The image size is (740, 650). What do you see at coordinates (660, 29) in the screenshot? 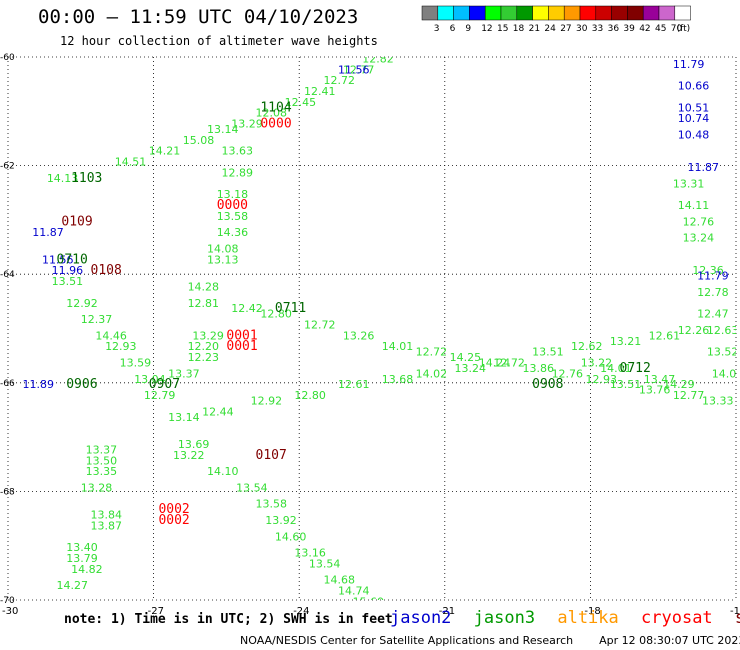
I see `colorbar-label: 45` at bounding box center [660, 29].